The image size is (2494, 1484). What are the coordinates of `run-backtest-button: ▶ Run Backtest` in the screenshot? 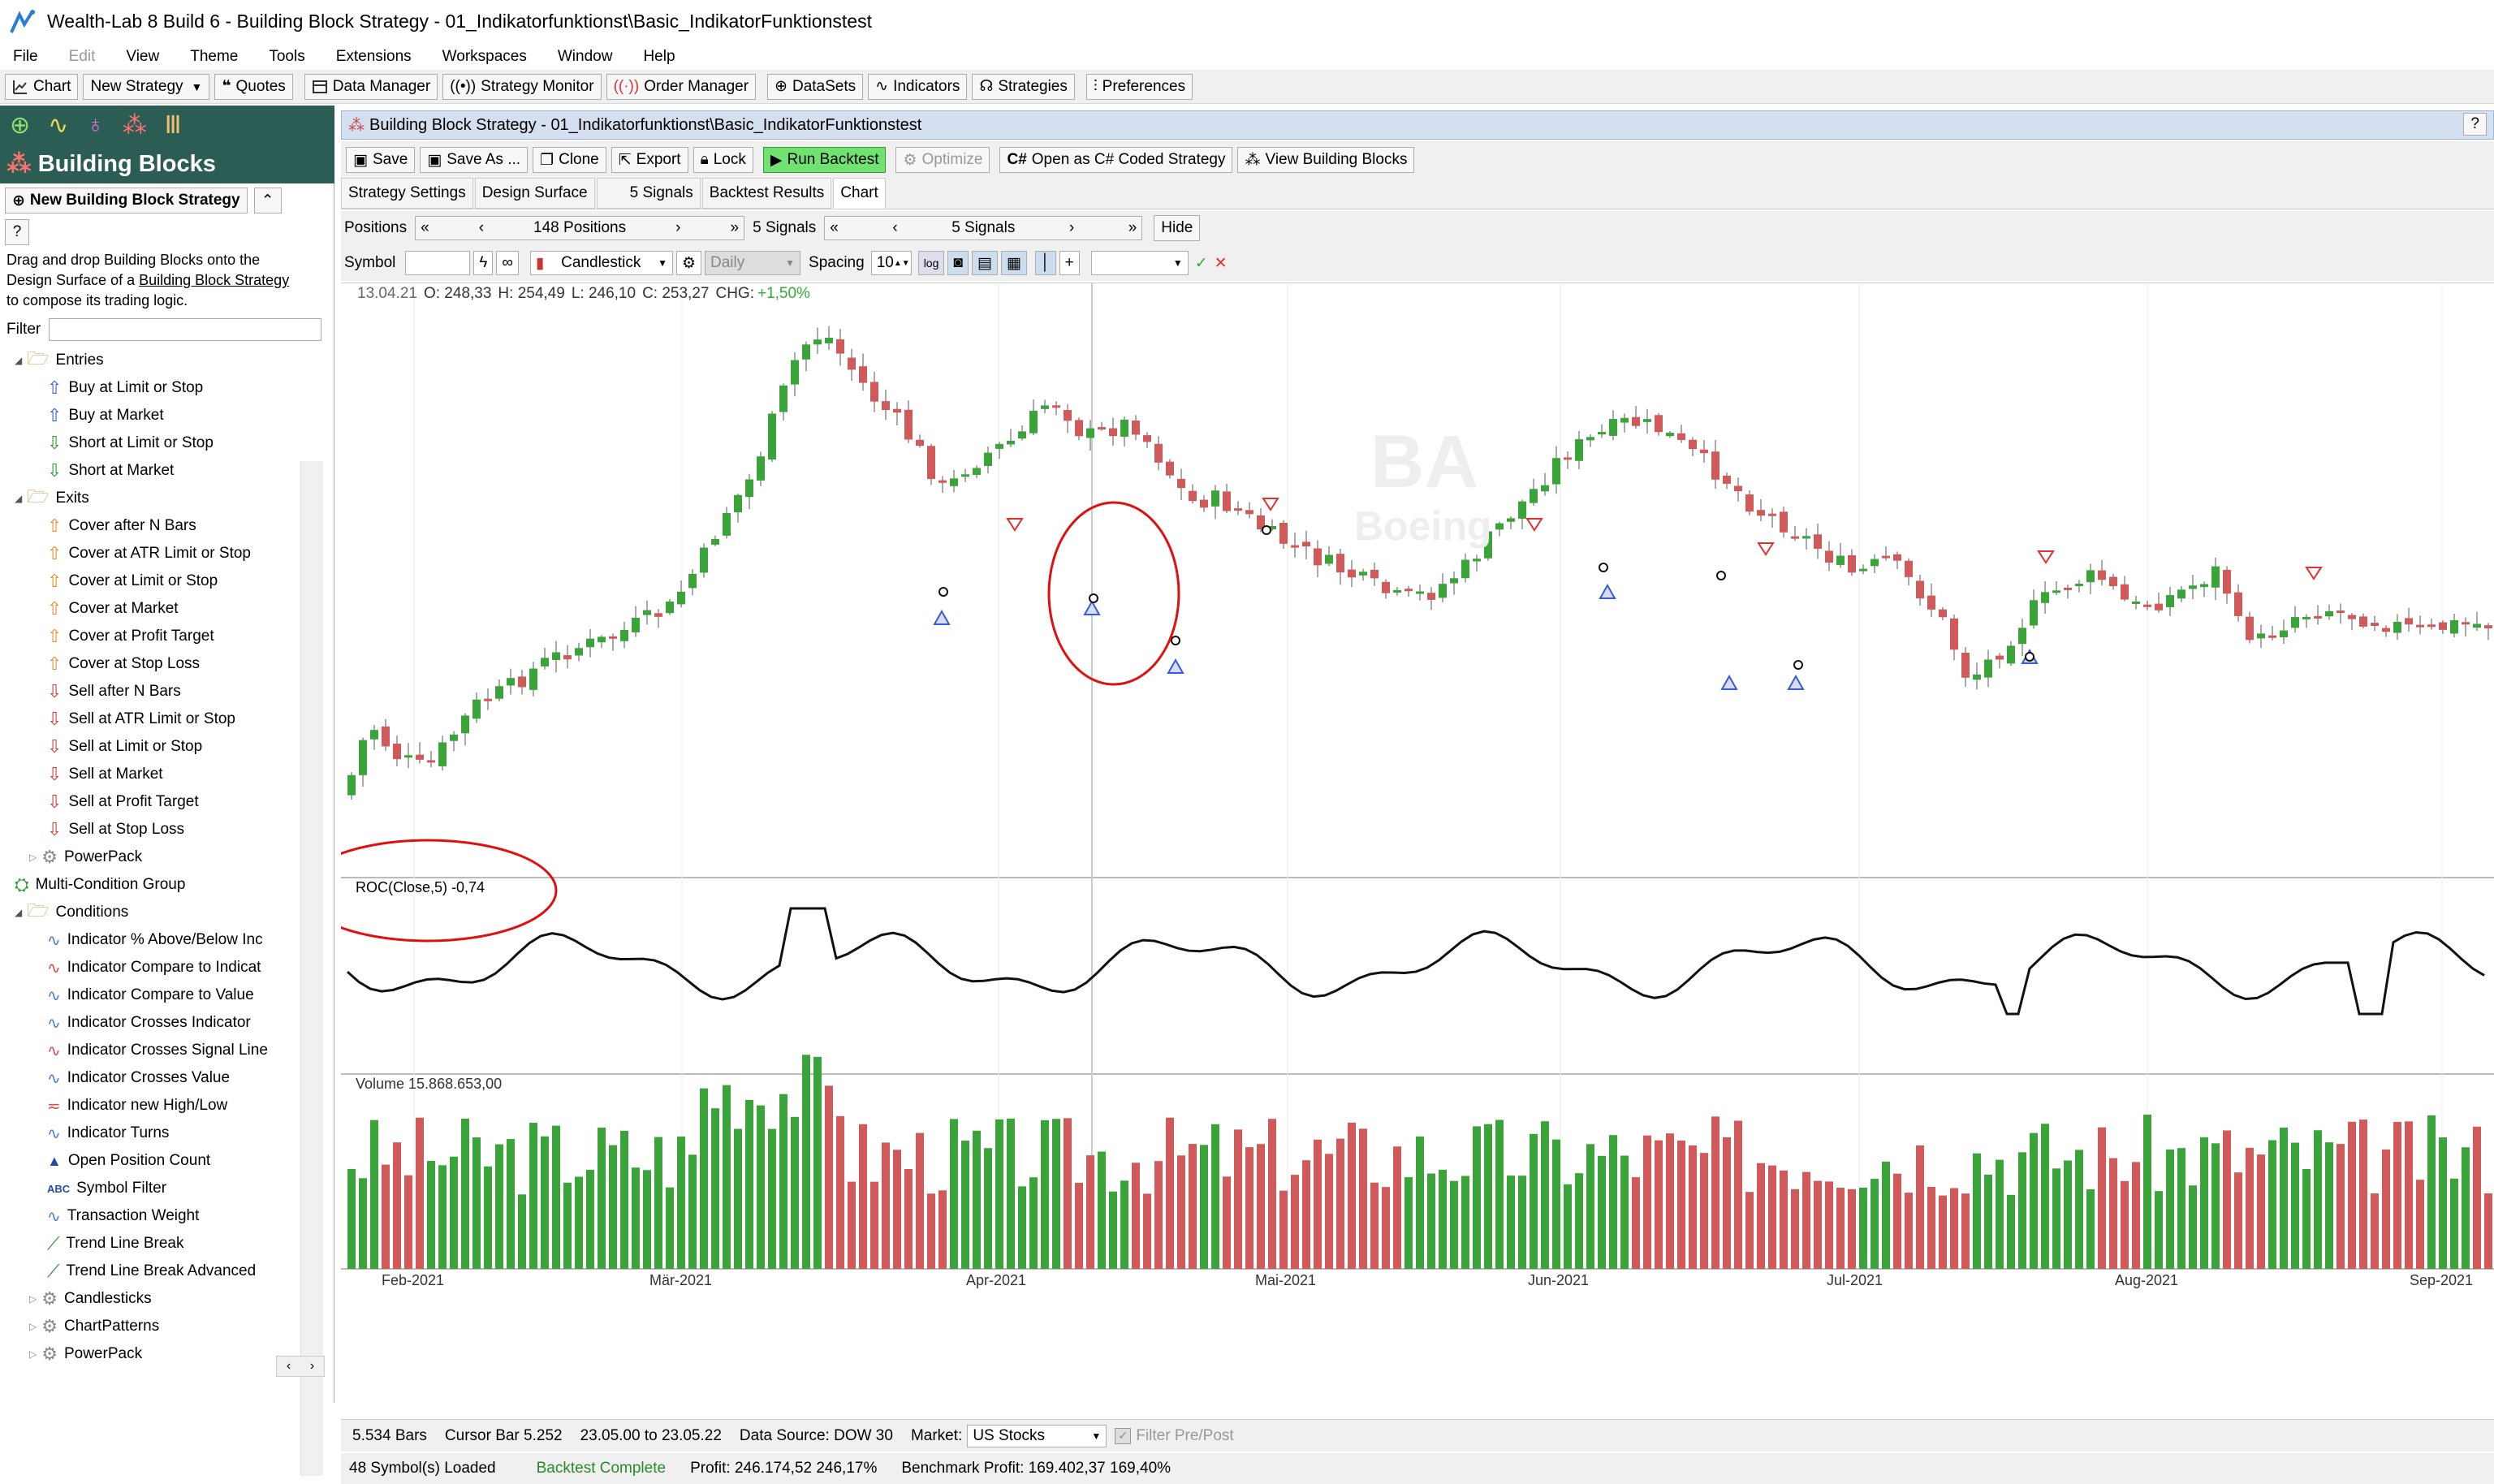 It's located at (825, 160).